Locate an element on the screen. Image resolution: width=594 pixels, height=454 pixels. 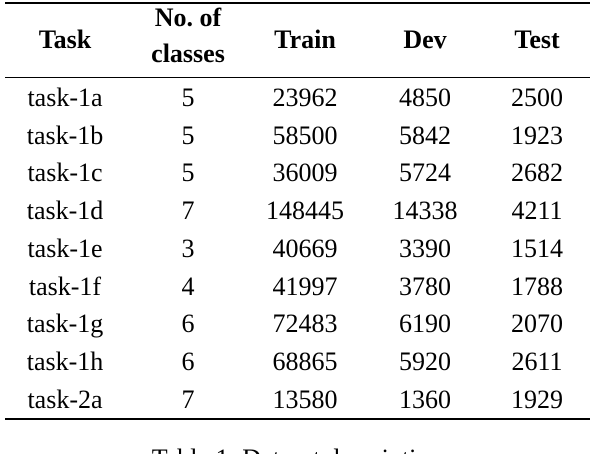
table-cell: task-1h is located at coordinates (65, 361).